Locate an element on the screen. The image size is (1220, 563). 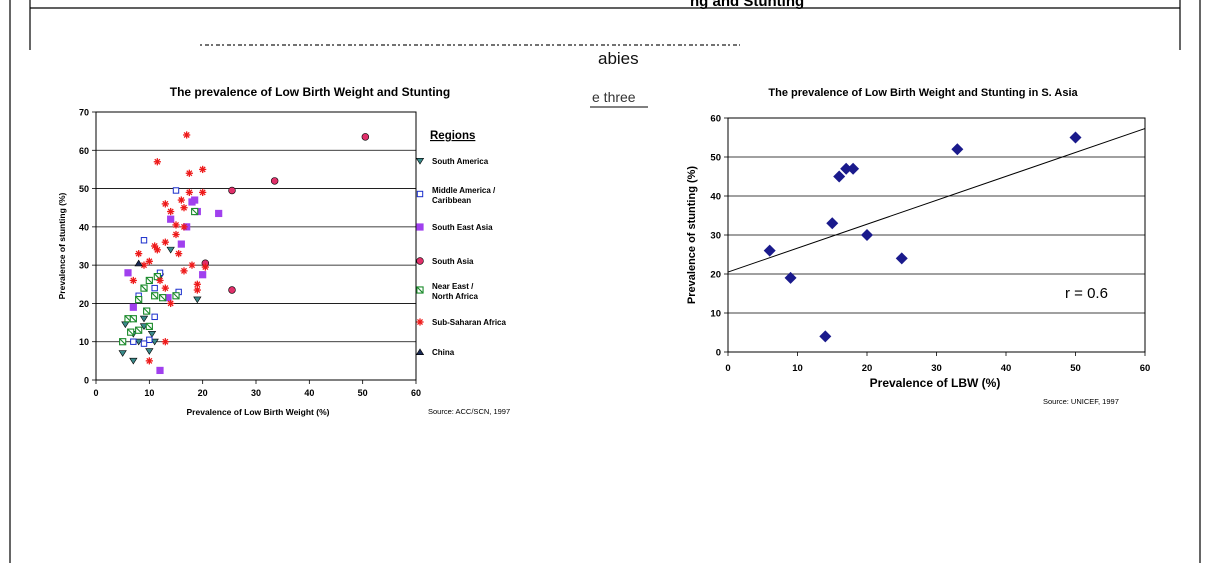
legend-entry: China is located at coordinates (443, 352).